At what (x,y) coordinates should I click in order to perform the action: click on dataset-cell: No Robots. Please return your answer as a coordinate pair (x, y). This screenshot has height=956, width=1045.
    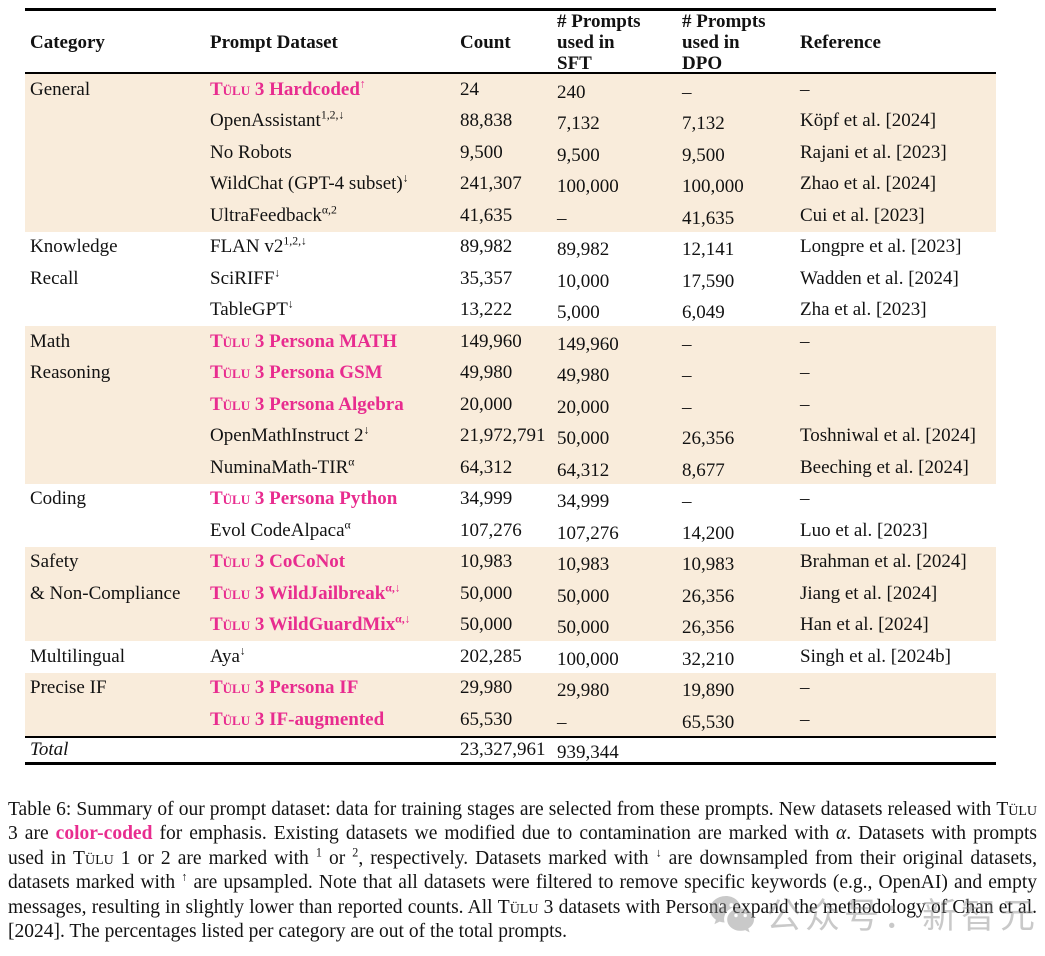
    Looking at the image, I should click on (251, 152).